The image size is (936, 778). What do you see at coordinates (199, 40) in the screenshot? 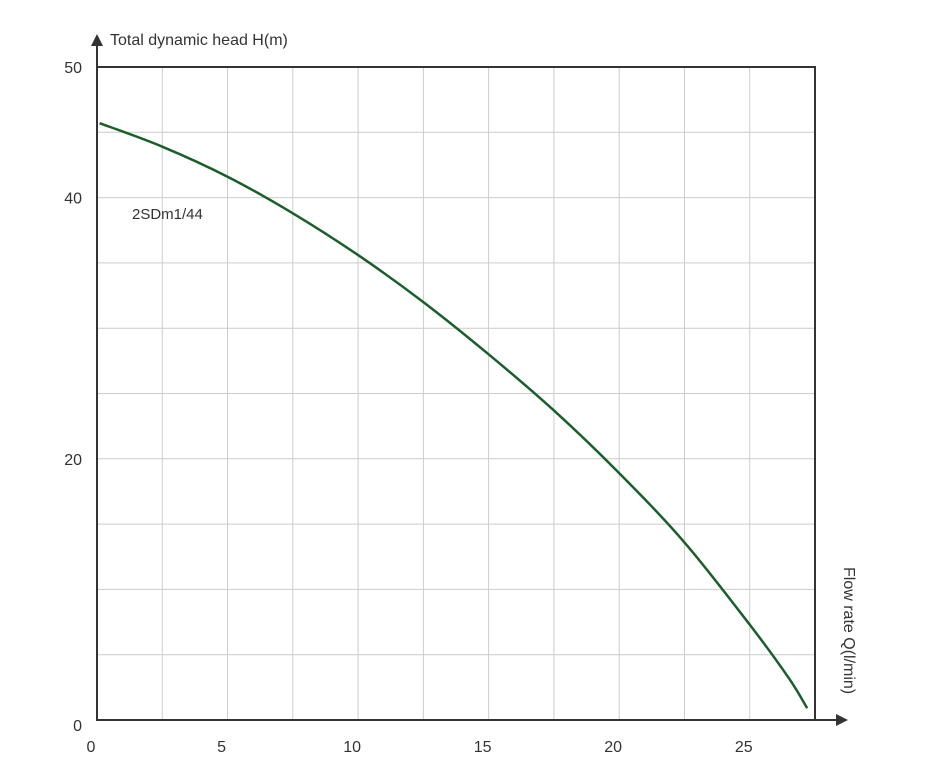
I see `y-axis-title: Total dynamic head H(m)` at bounding box center [199, 40].